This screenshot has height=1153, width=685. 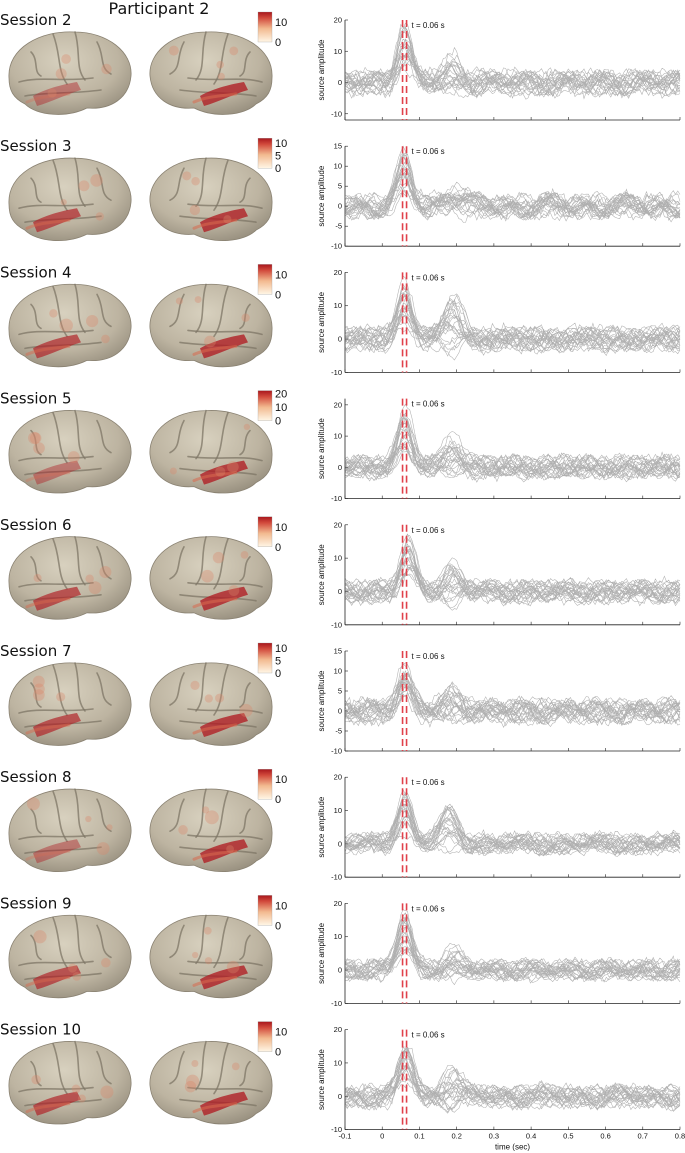 I want to click on plot-axes: 15 10 5 0 -5 -10 source amplitude, so click(x=499, y=196).